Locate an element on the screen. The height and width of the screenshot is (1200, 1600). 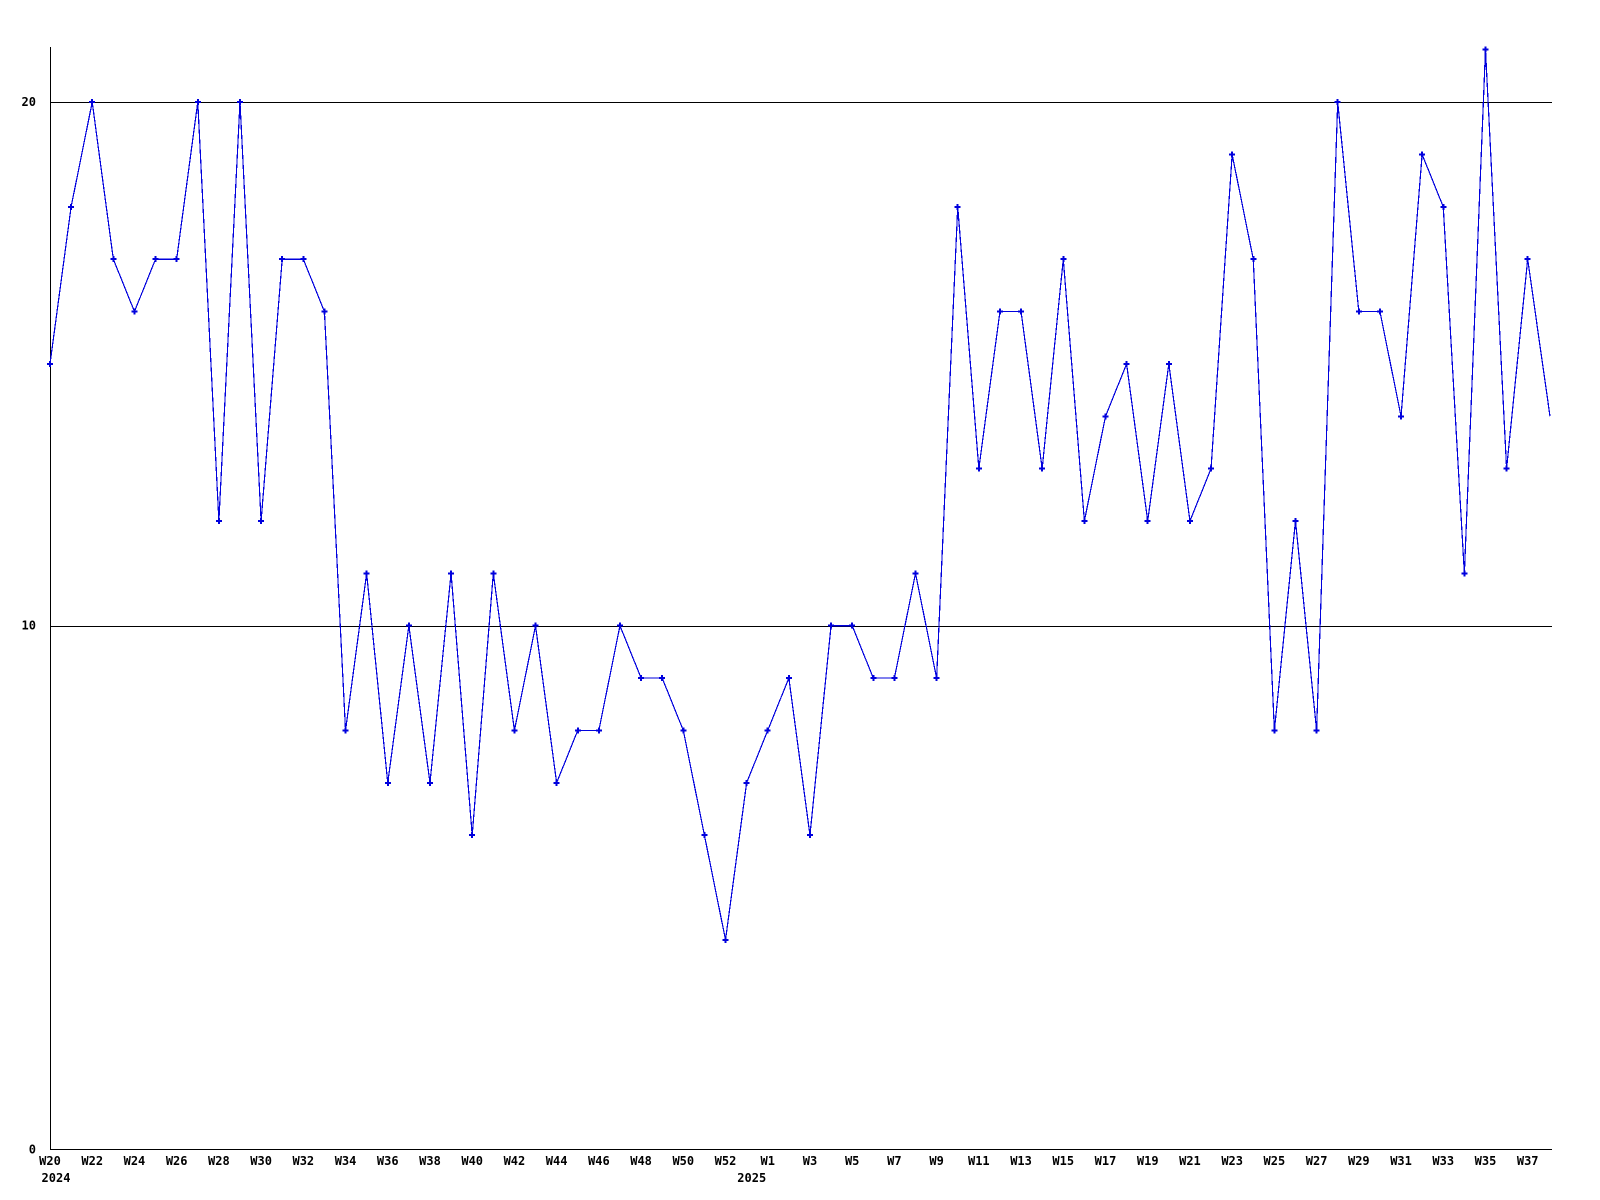
marker-2024-W22 is located at coordinates (92, 102).